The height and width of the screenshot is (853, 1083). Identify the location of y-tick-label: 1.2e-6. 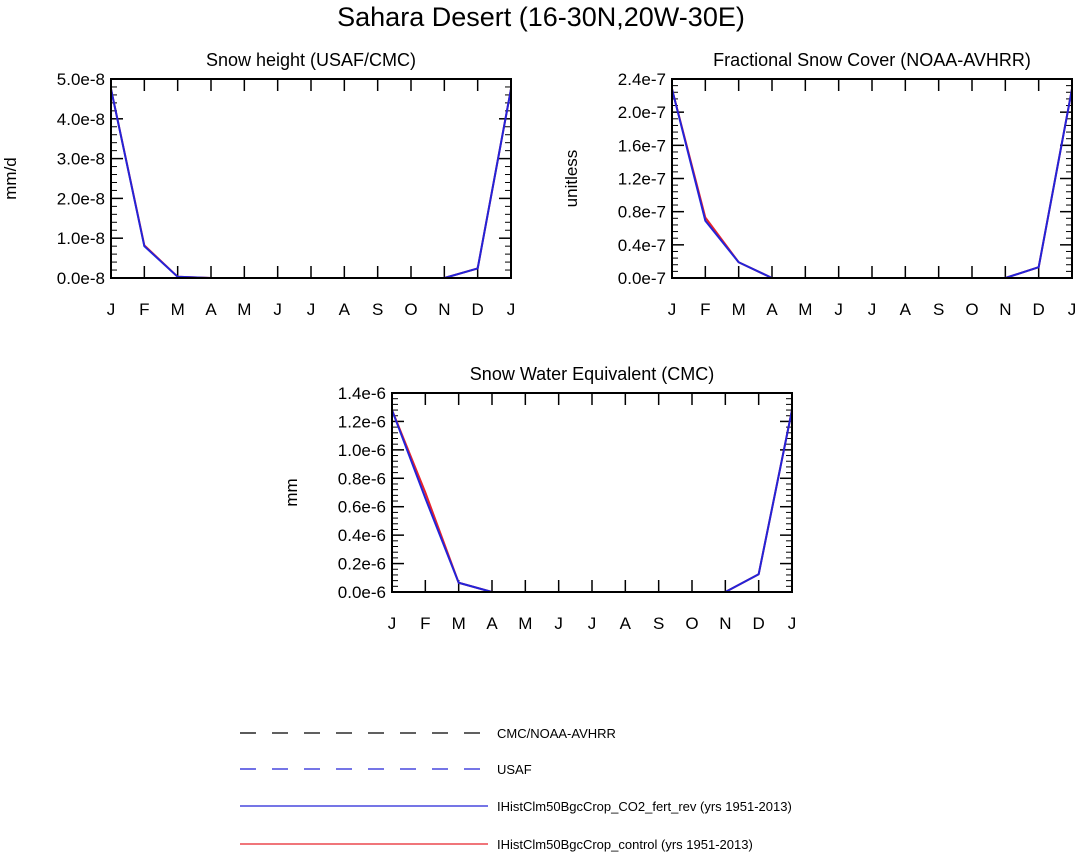
(362, 421).